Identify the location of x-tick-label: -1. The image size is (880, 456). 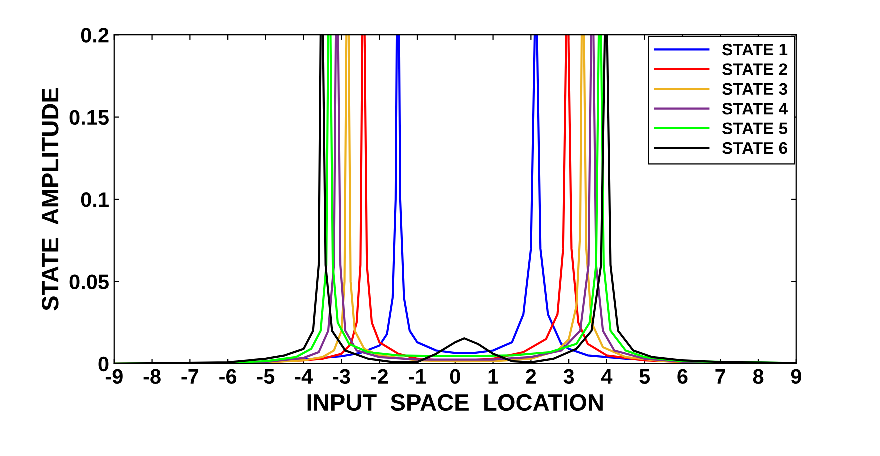
(417, 377).